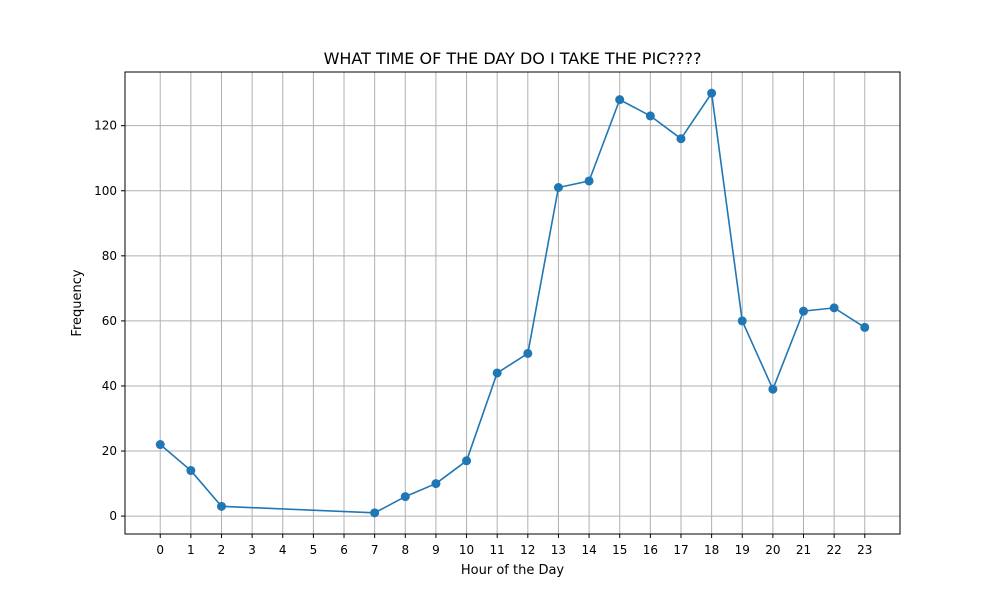  What do you see at coordinates (803, 550) in the screenshot?
I see `x-tick-label: 21` at bounding box center [803, 550].